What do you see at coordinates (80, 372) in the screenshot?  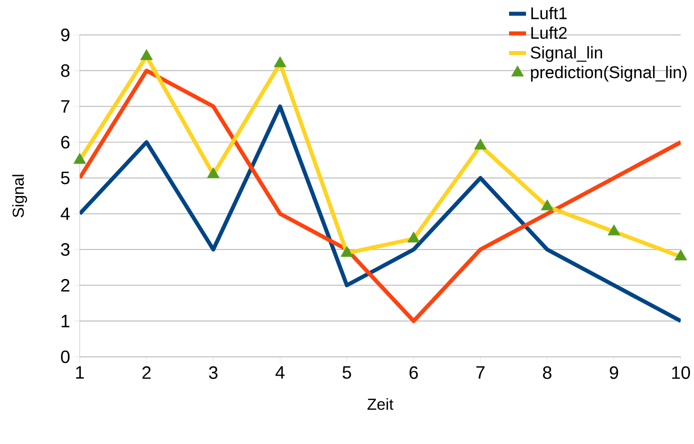 I see `x-tick-label: 1` at bounding box center [80, 372].